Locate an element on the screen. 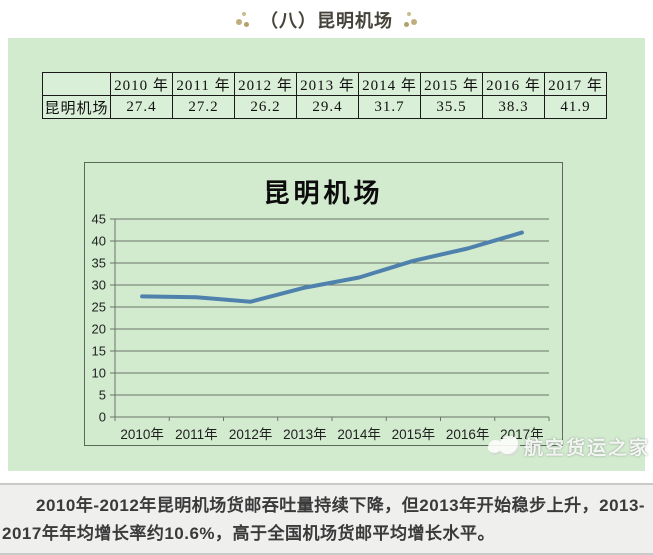  table-year-header: 2016 年 is located at coordinates (513, 84).